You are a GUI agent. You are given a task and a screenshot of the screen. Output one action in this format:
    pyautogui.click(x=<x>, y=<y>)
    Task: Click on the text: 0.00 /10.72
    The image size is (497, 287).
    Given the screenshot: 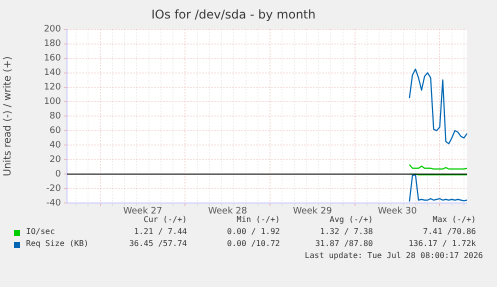 What is the action you would take?
    pyautogui.click(x=253, y=243)
    